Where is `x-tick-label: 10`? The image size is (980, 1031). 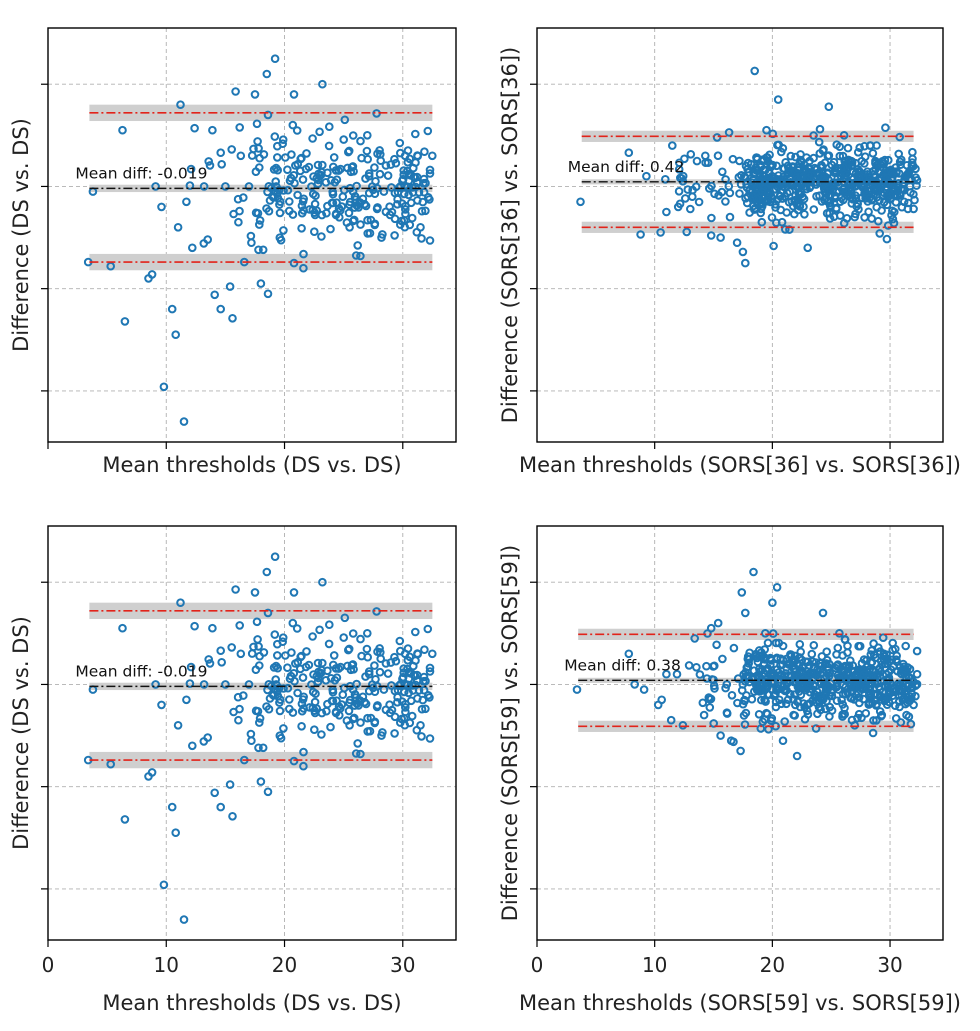
x-tick-label: 10 is located at coordinates (654, 965).